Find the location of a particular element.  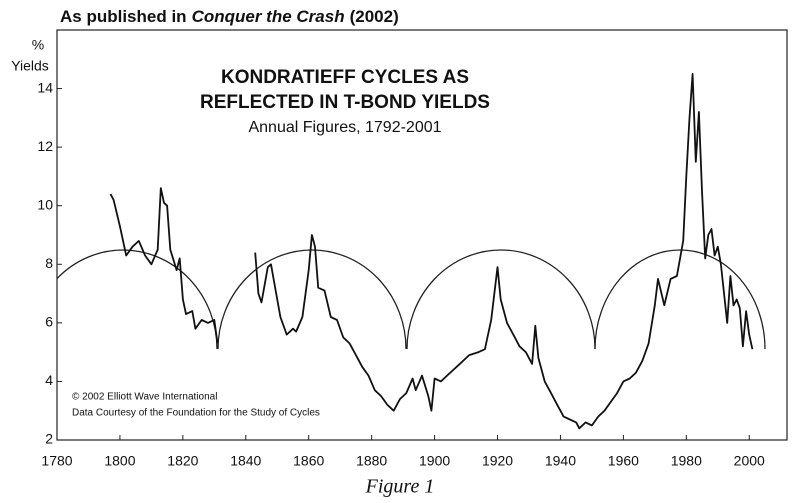

x-tick-label: 1980 is located at coordinates (686, 461).